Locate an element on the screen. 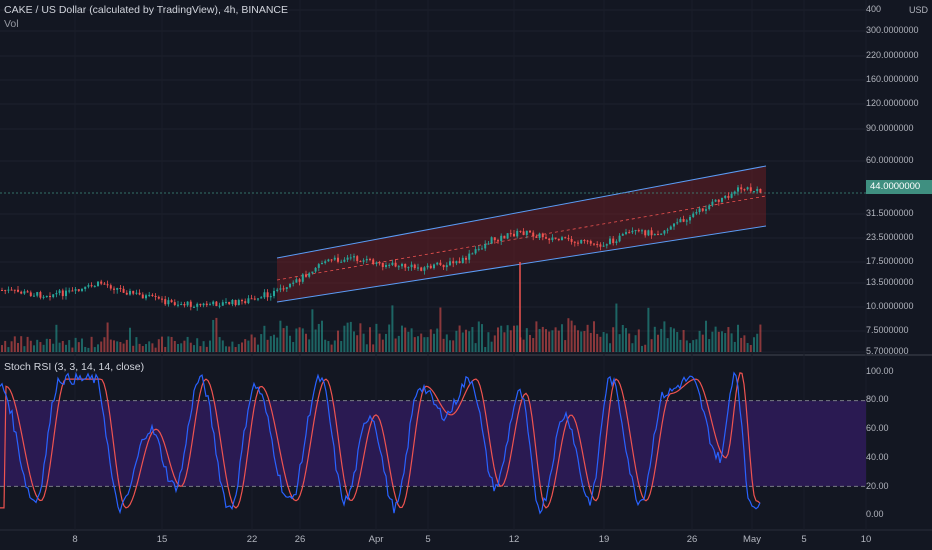  price-axis-tick: 31.5000000 is located at coordinates (890, 213).